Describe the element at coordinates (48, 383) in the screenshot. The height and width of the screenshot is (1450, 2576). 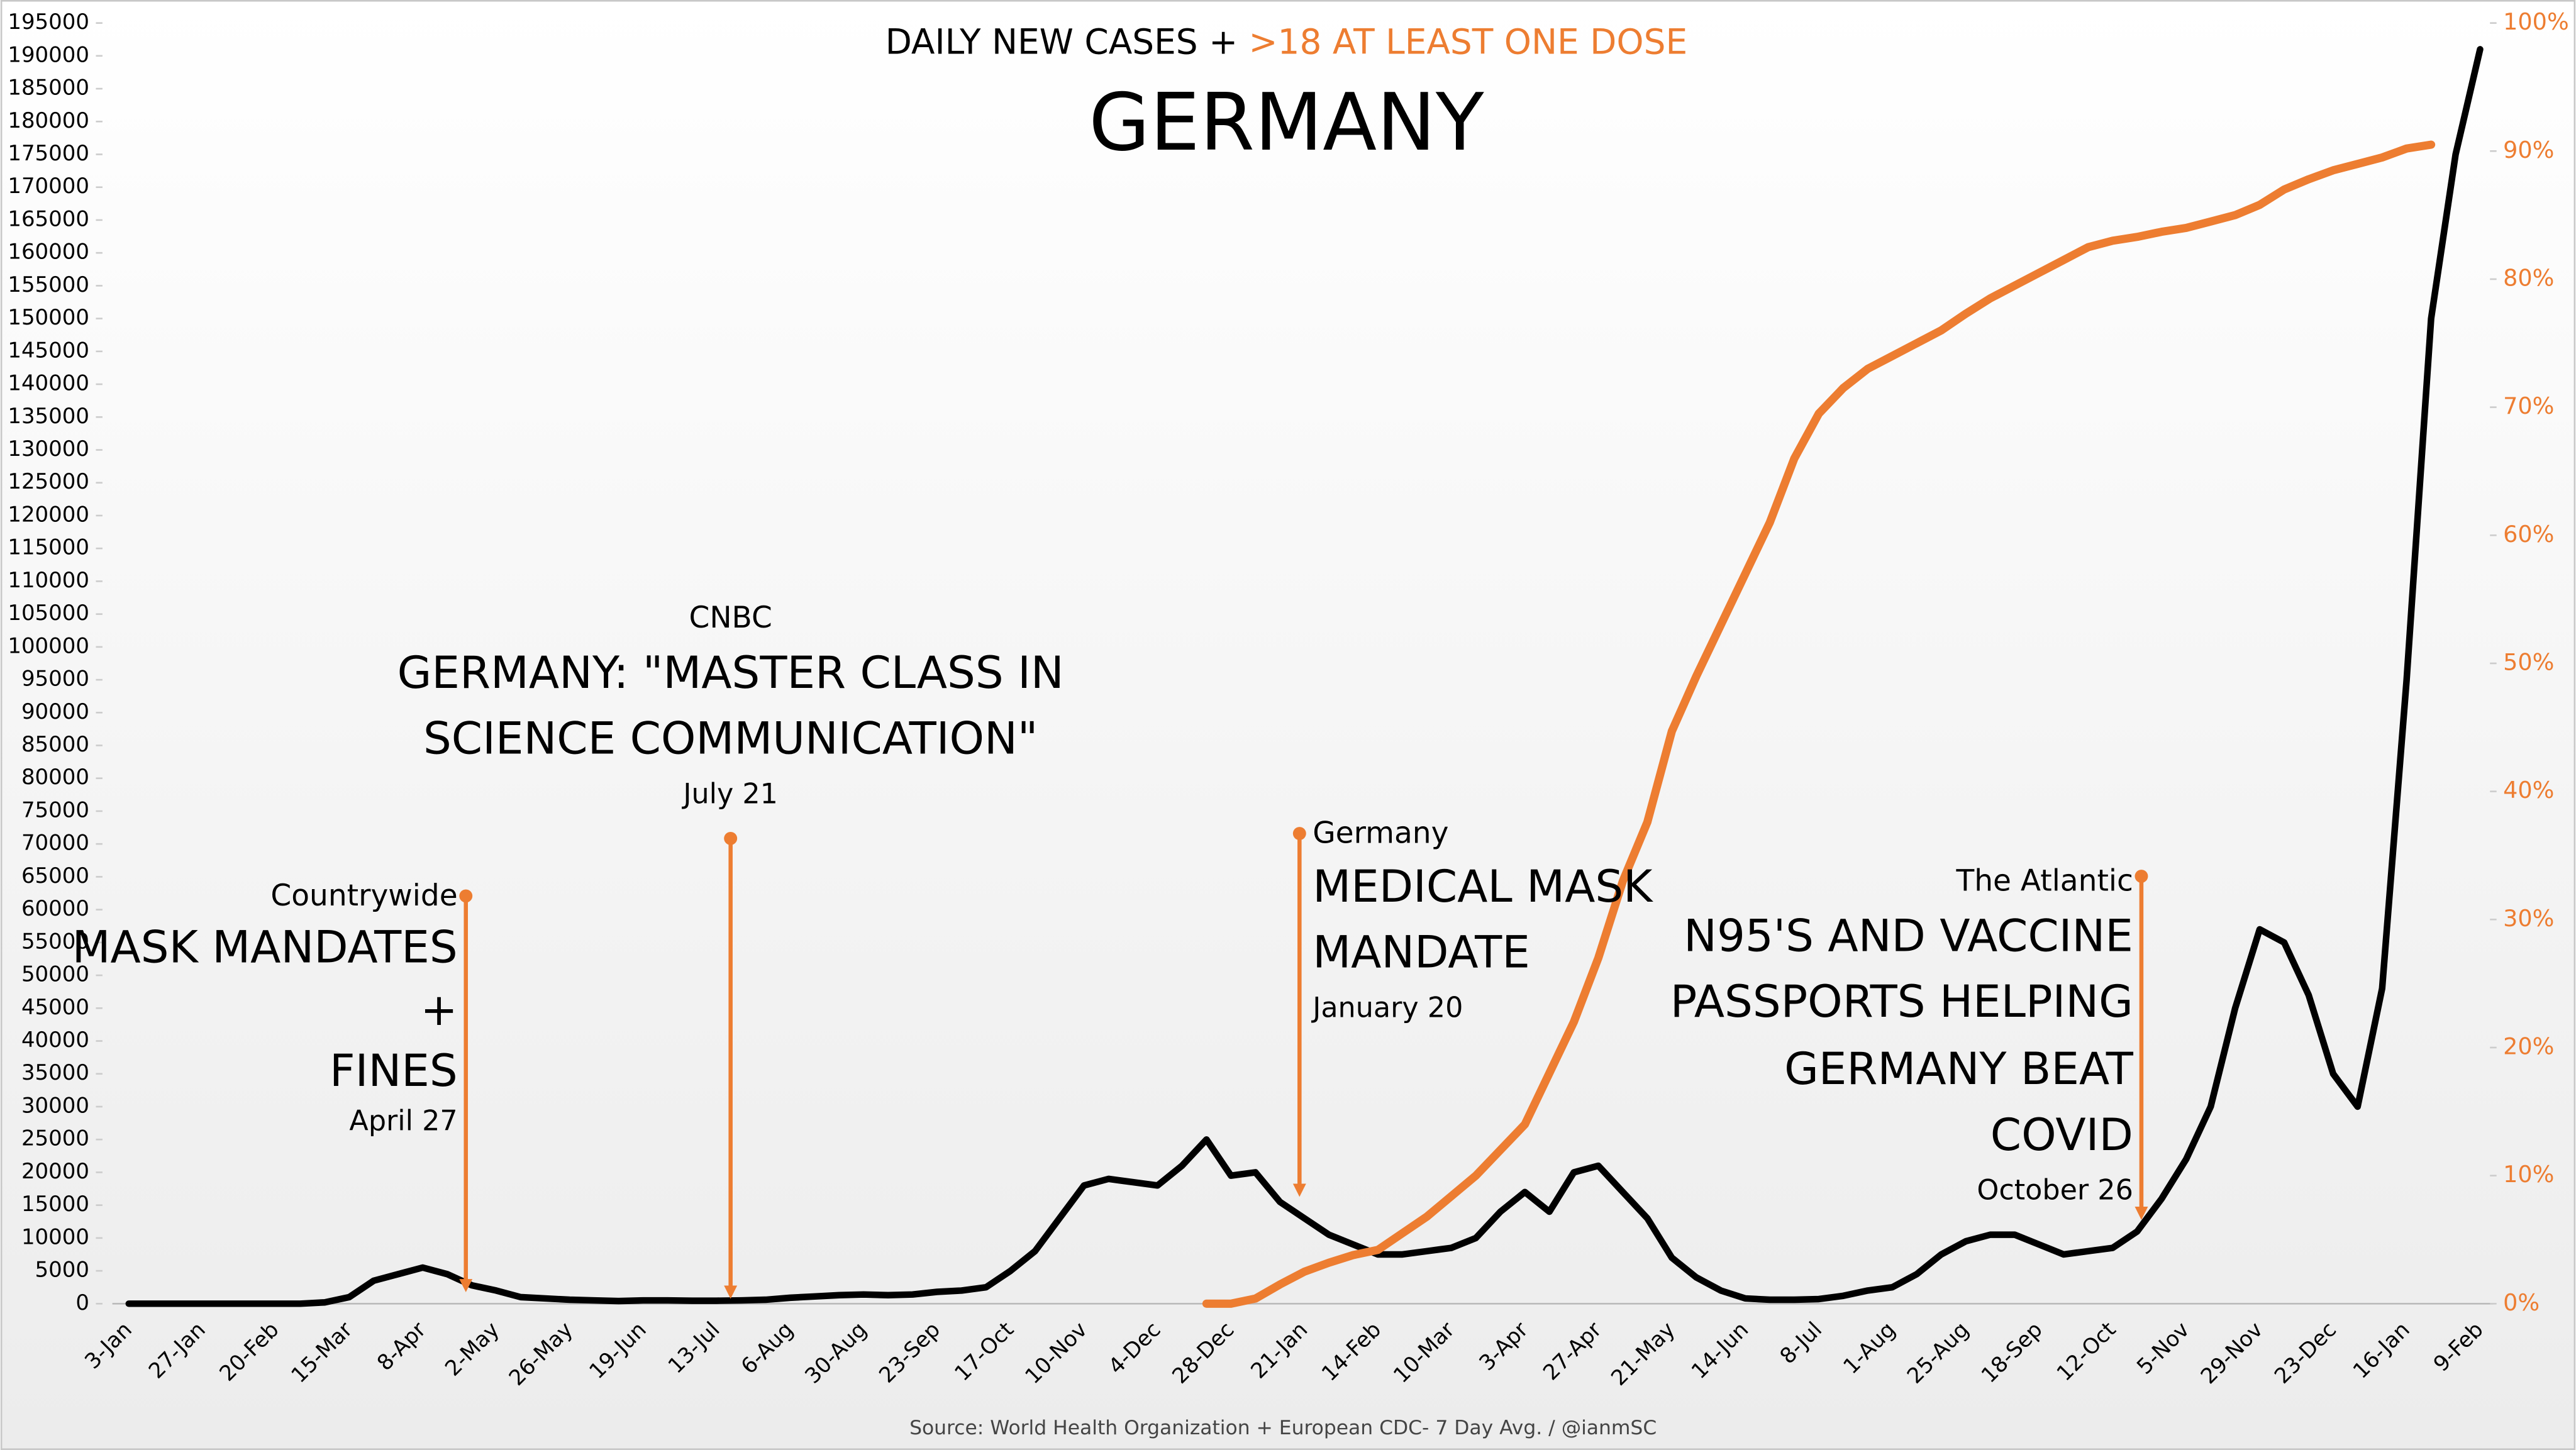
I see `y-tick-label: 140000` at that location.